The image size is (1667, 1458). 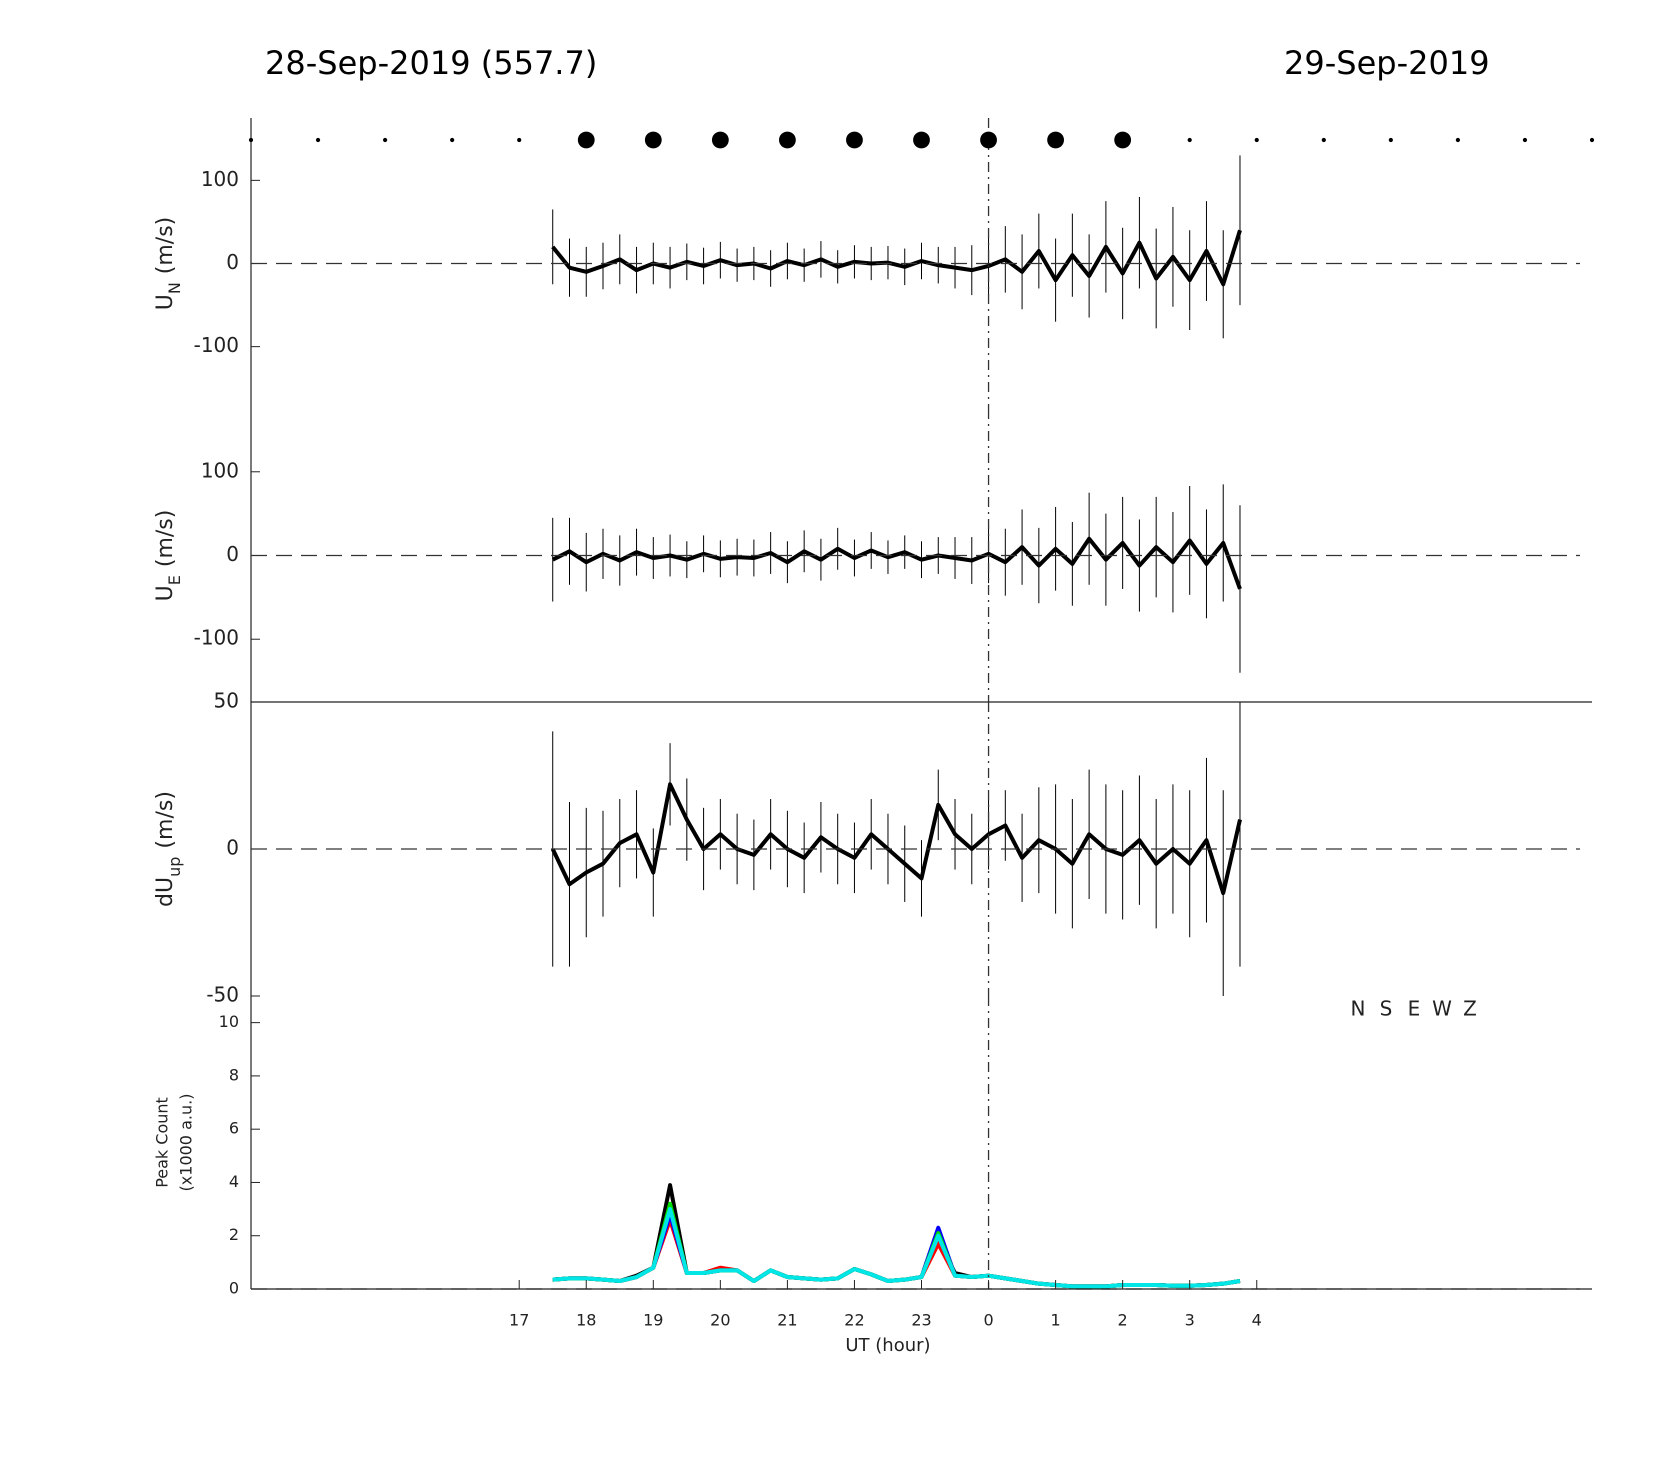 I want to click on y-tick-label: 4, so click(x=234, y=1181).